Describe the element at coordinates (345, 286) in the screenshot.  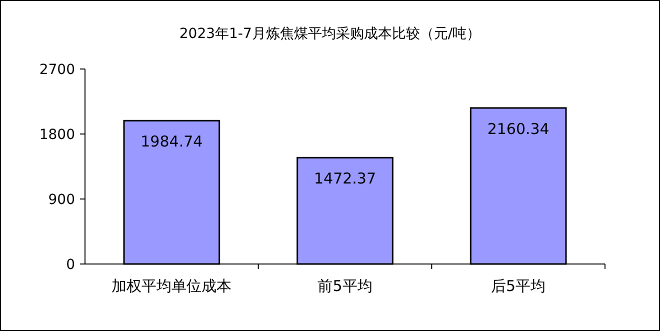
I see `x-tick-label: 前5平均` at that location.